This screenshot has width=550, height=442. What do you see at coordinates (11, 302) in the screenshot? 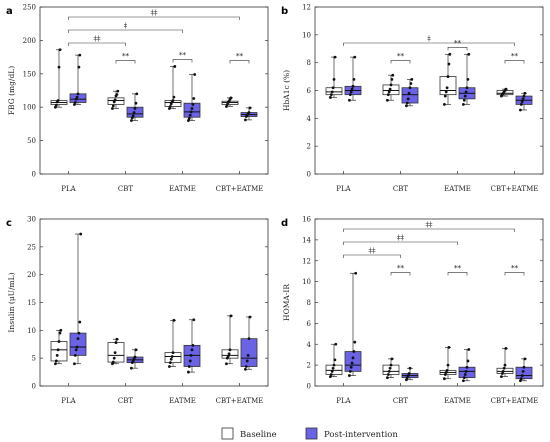
I see `y-axis-label: Insulin (μU/mL)` at bounding box center [11, 302].